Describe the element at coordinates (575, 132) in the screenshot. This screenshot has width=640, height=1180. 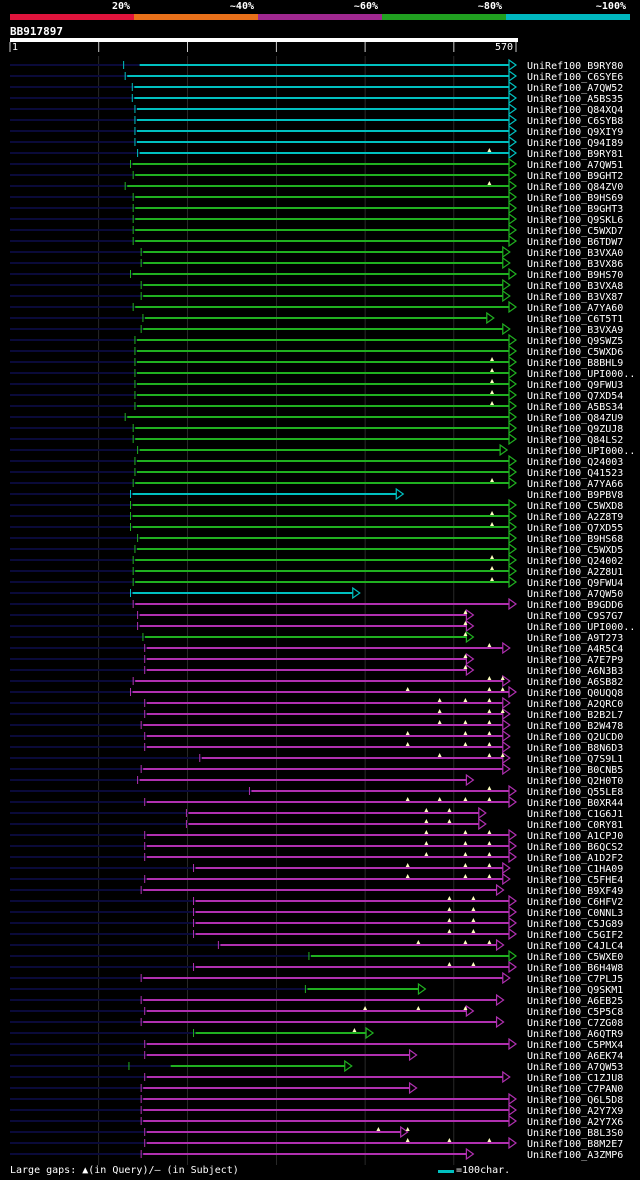
I see `hit-label: UniRef100_Q9XIY9` at that location.